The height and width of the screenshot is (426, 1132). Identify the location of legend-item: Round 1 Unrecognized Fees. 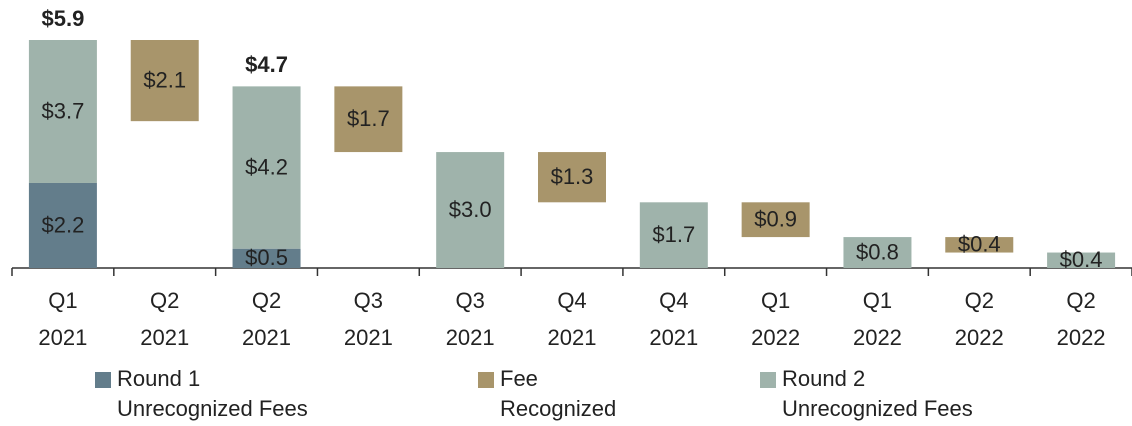
(201, 394).